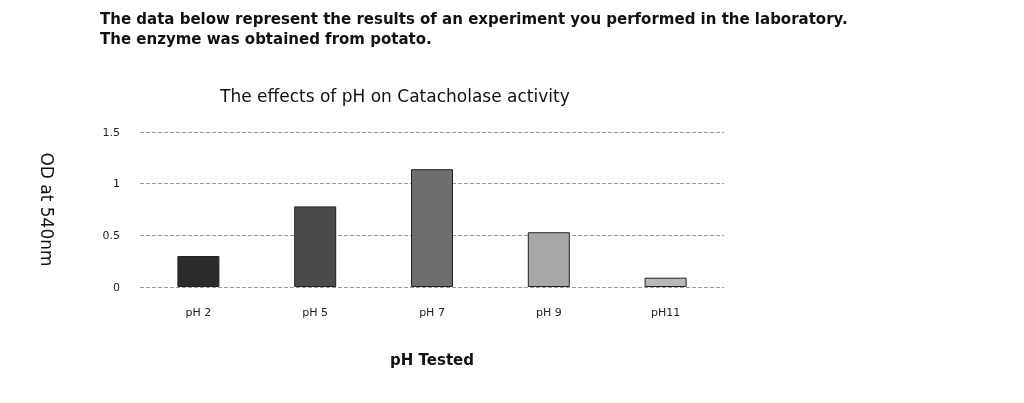  What do you see at coordinates (111, 235) in the screenshot?
I see `y-tick-label: 0.5` at bounding box center [111, 235].